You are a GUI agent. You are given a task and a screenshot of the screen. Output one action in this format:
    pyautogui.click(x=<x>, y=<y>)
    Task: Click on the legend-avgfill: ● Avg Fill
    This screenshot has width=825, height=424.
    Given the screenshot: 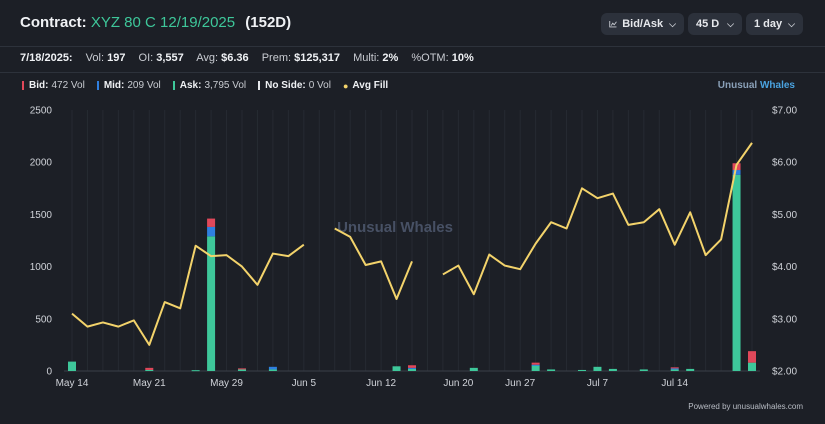 What is the action you would take?
    pyautogui.click(x=367, y=85)
    